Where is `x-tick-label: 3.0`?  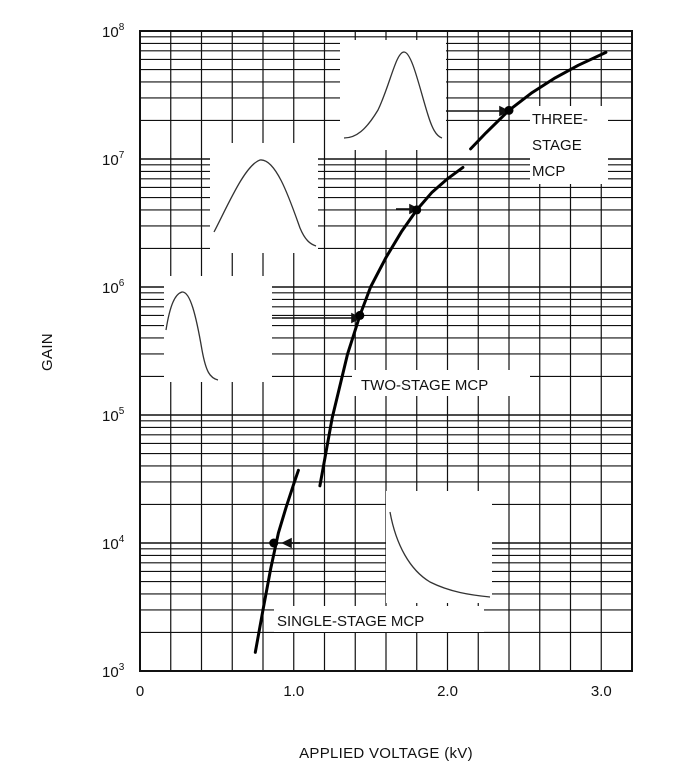 x-tick-label: 3.0 is located at coordinates (601, 691).